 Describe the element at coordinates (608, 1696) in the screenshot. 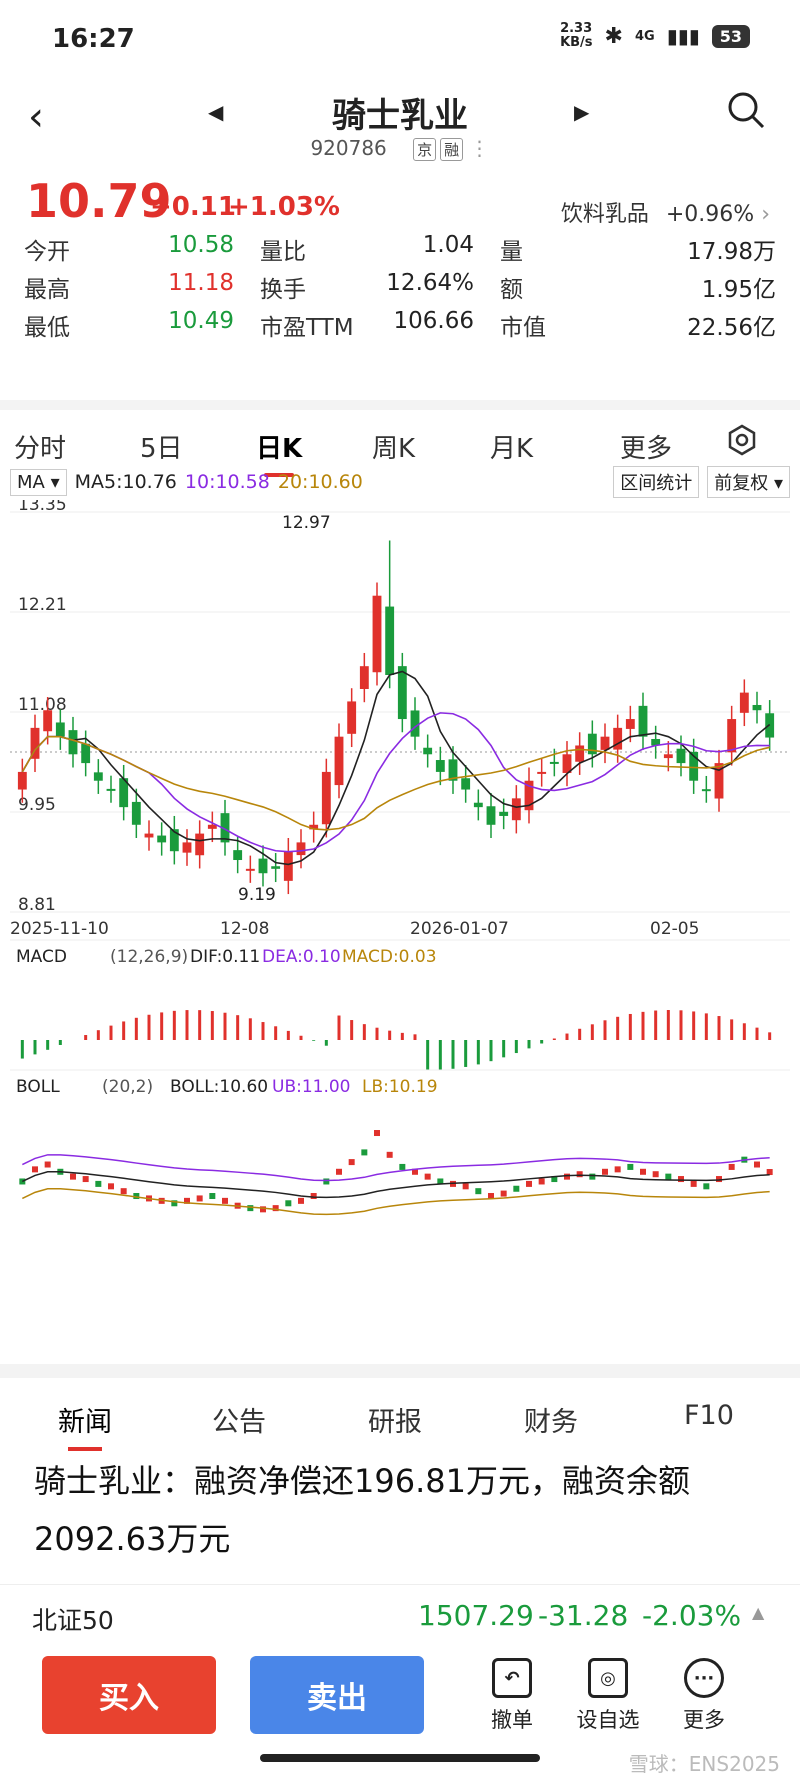

I see `add-watchlist-button: ◎ 设自选` at that location.